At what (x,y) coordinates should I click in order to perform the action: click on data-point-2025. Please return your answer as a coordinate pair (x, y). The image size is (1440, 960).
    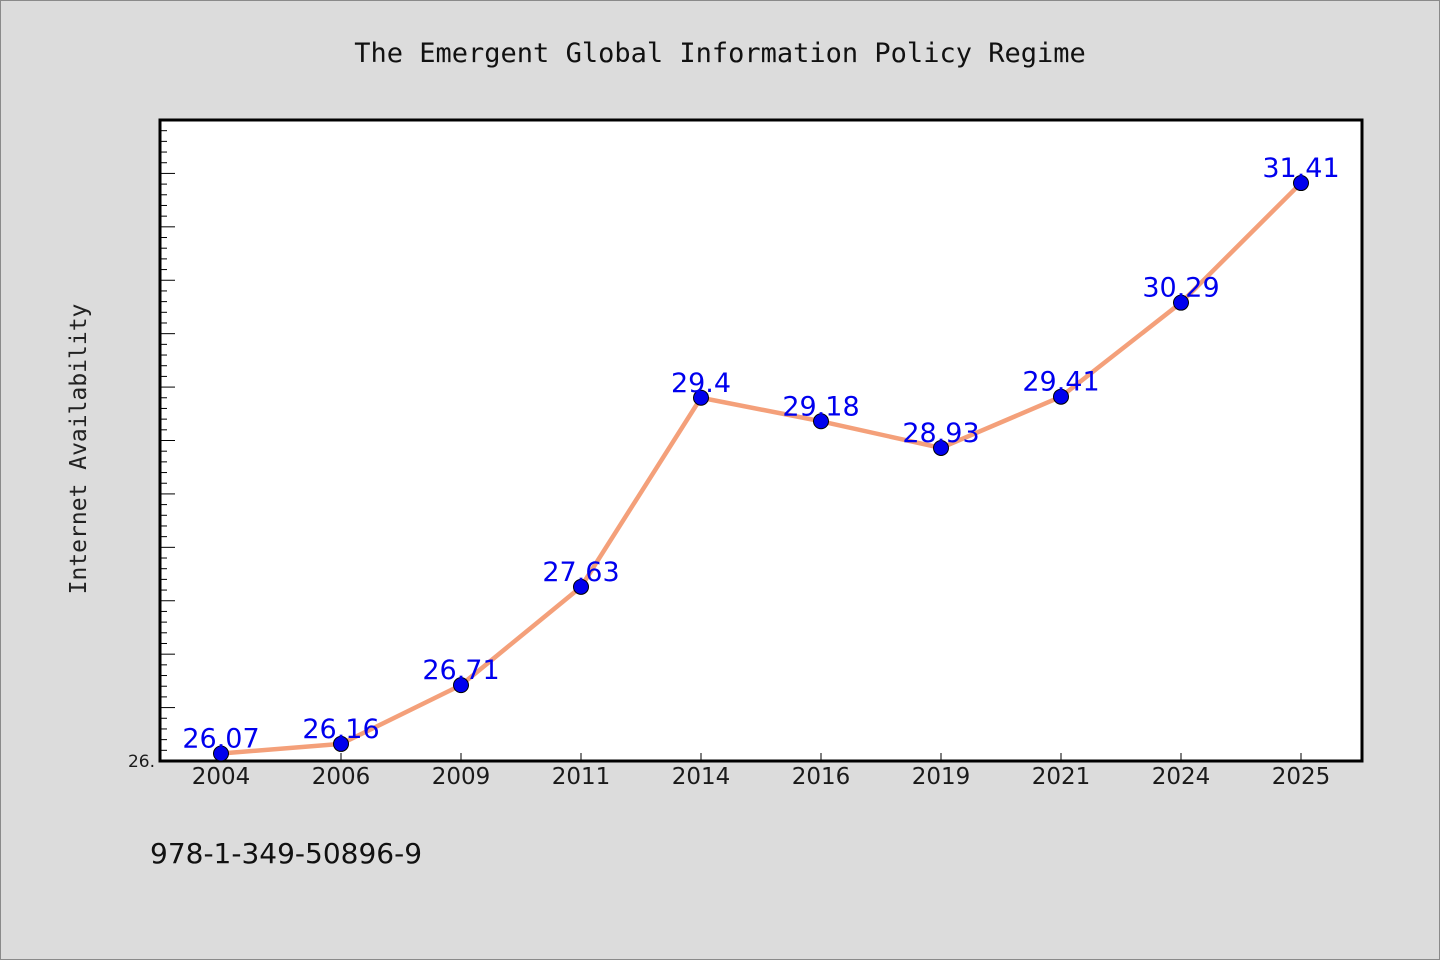
    Looking at the image, I should click on (1301, 183).